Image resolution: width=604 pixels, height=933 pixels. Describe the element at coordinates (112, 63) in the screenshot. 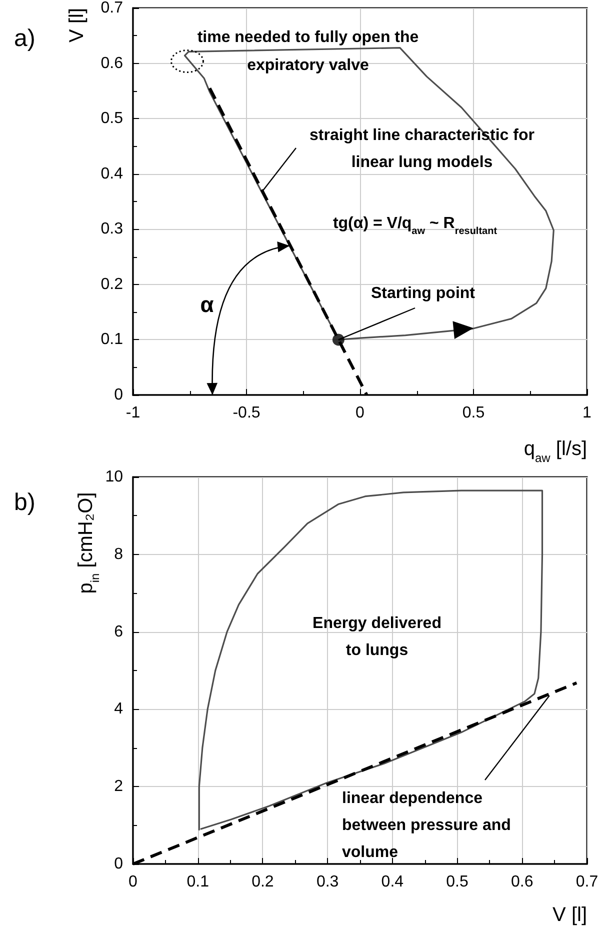

I see `y-tick-label: 0.6` at that location.